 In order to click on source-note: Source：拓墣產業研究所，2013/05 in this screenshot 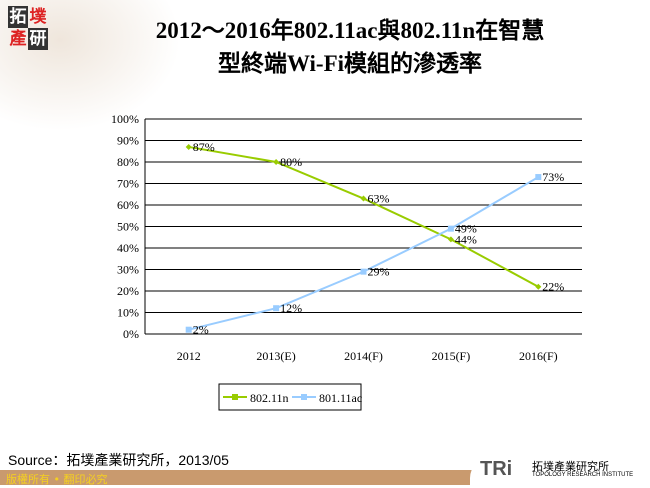, I will do `click(118, 460)`.